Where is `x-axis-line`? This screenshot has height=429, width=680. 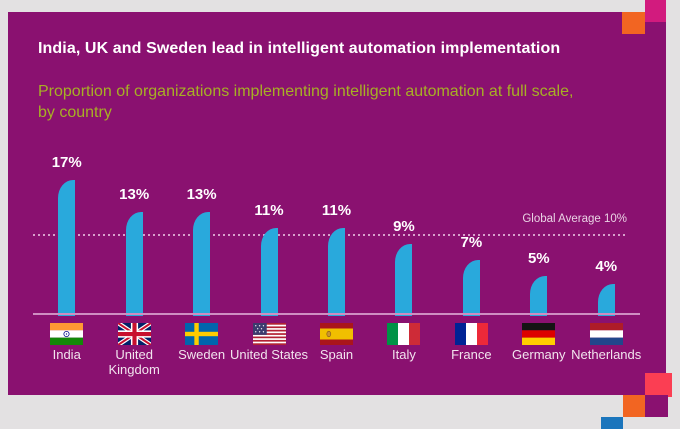 x-axis-line is located at coordinates (336, 314).